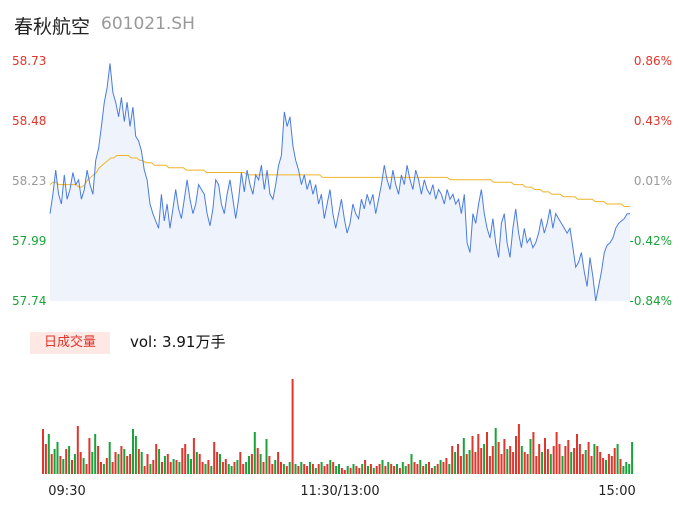 This screenshot has width=686, height=524. What do you see at coordinates (70, 343) in the screenshot?
I see `daily-volume-badge: 日成交量` at bounding box center [70, 343].